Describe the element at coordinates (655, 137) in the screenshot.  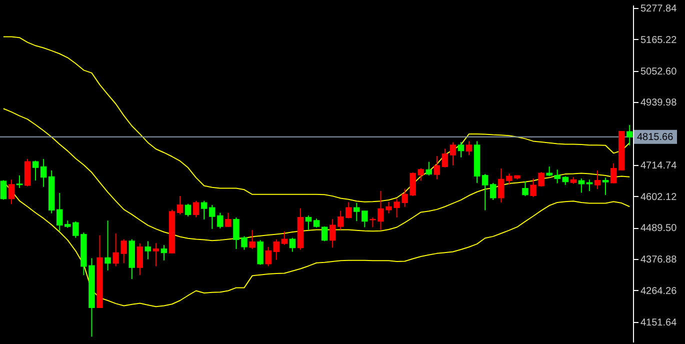
I see `ref-line-label: 4815.66` at that location.